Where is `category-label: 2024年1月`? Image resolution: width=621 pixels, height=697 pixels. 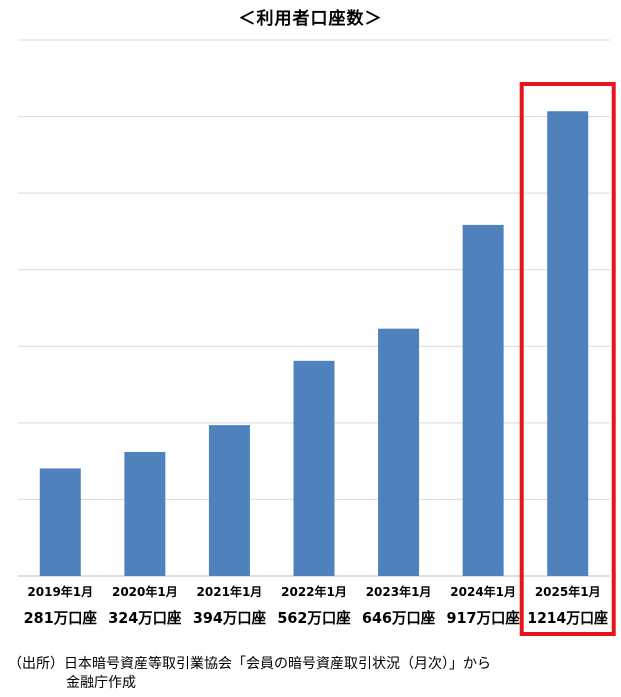
category-label: 2024年1月 is located at coordinates (483, 591).